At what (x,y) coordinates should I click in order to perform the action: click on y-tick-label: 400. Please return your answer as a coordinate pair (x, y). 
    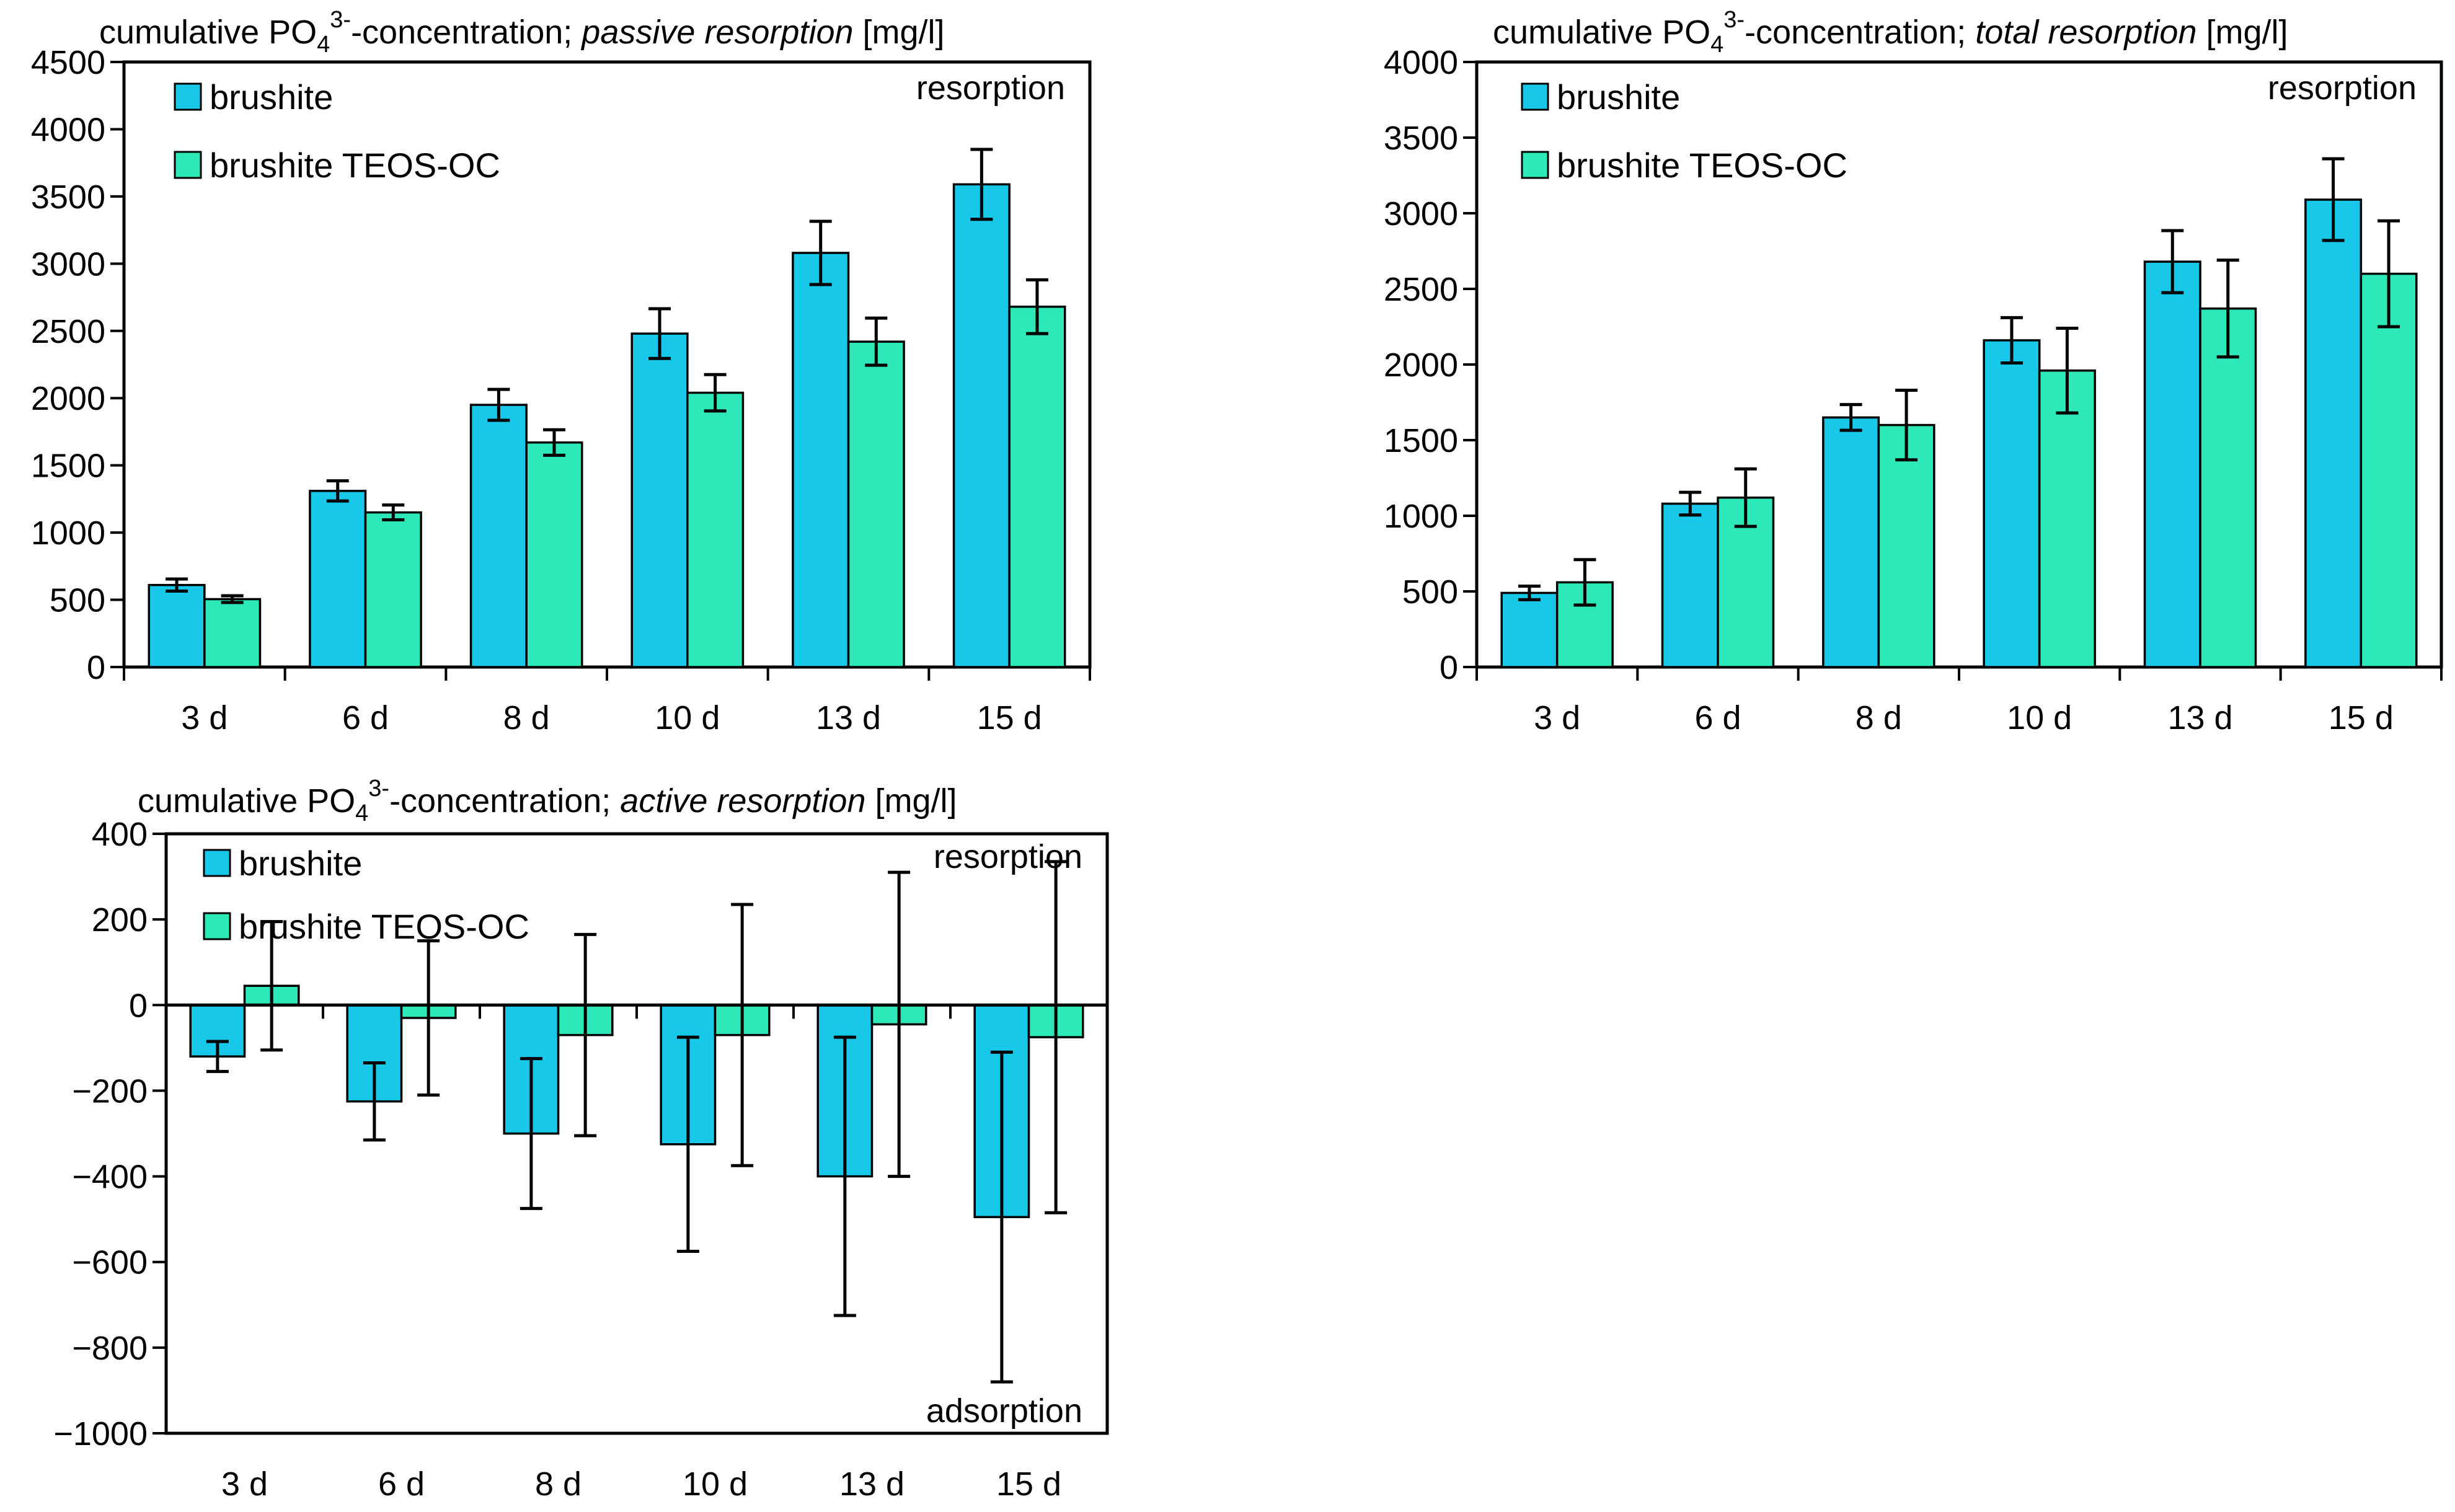
    Looking at the image, I should click on (120, 834).